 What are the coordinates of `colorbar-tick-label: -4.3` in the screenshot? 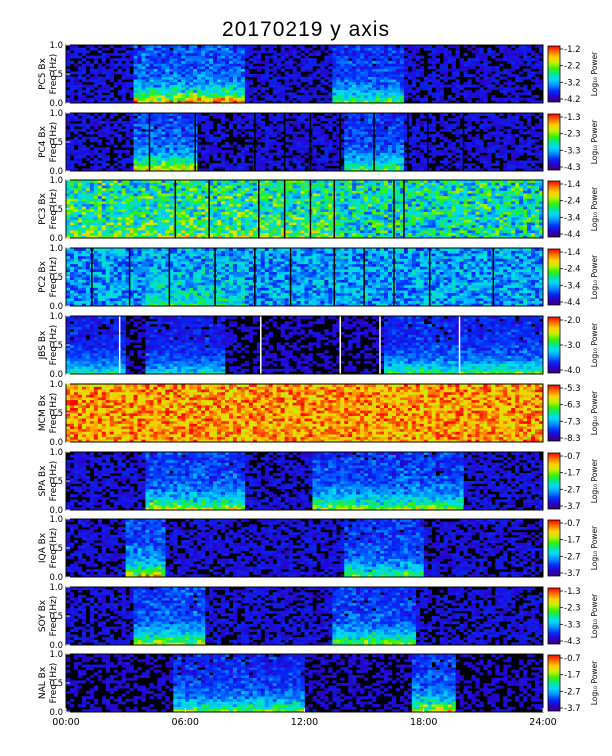 It's located at (572, 642).